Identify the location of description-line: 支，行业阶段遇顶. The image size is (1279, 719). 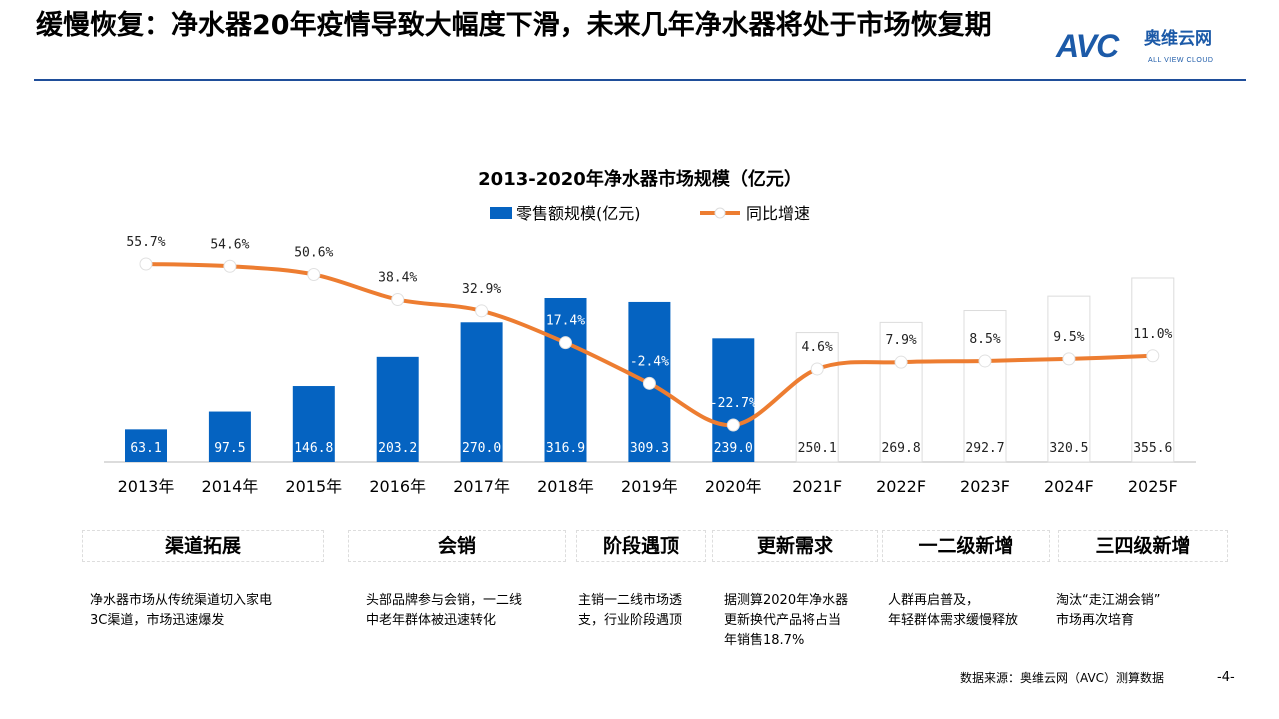
(630, 620).